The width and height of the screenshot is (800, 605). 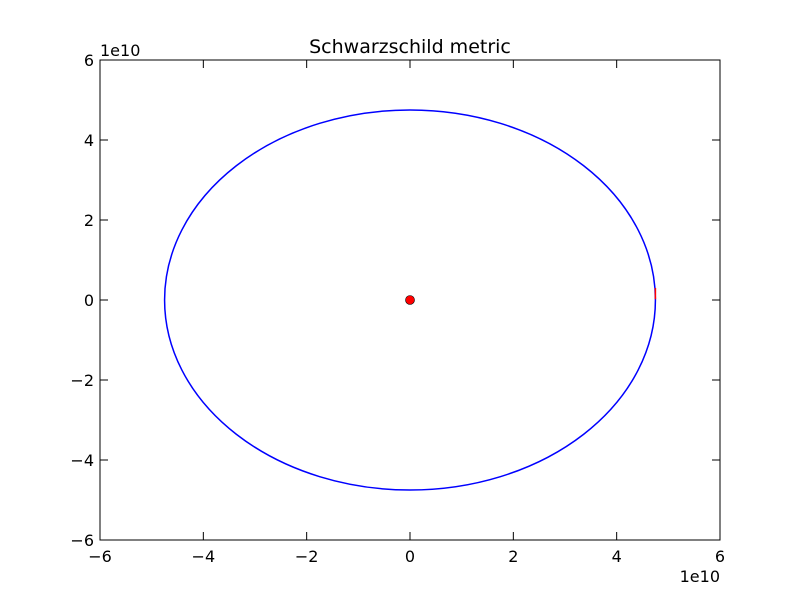 What do you see at coordinates (82, 380) in the screenshot?
I see `y-tick-label: −2` at bounding box center [82, 380].